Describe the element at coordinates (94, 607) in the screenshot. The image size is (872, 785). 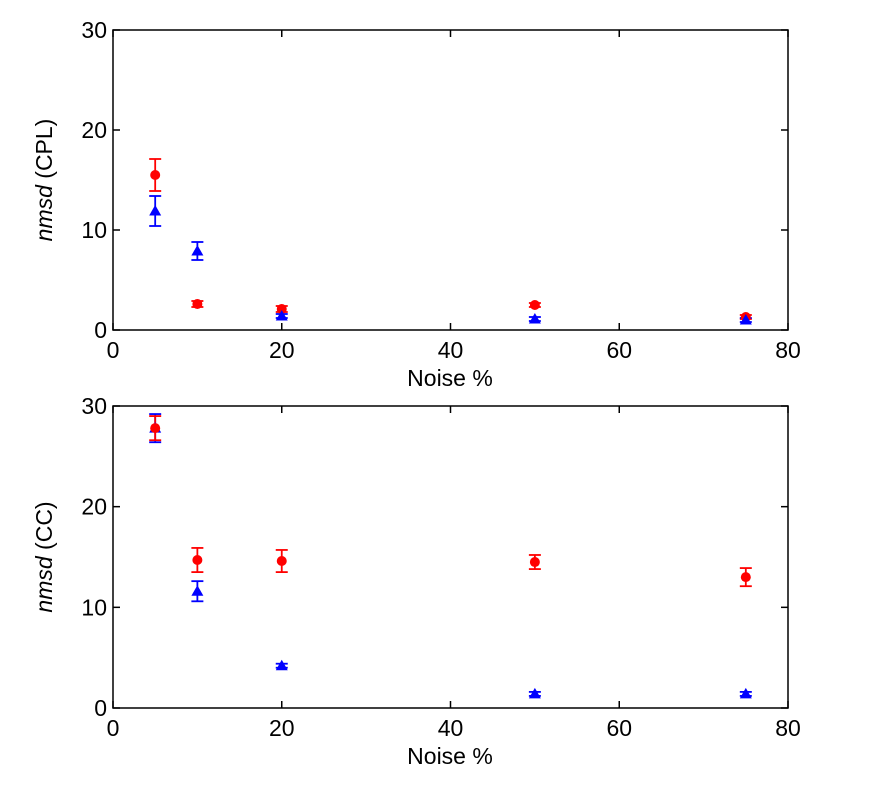
I see `y-tick-label-bottom: 10` at that location.